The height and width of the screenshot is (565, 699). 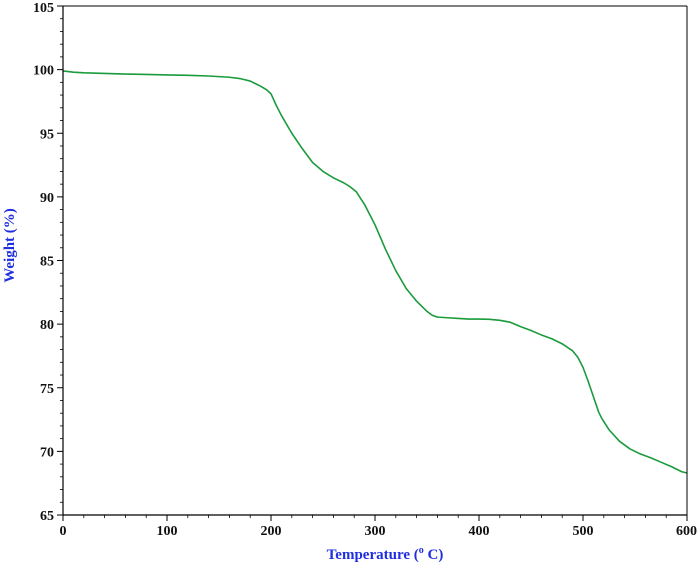 What do you see at coordinates (271, 531) in the screenshot?
I see `x-tick-label: 200` at bounding box center [271, 531].